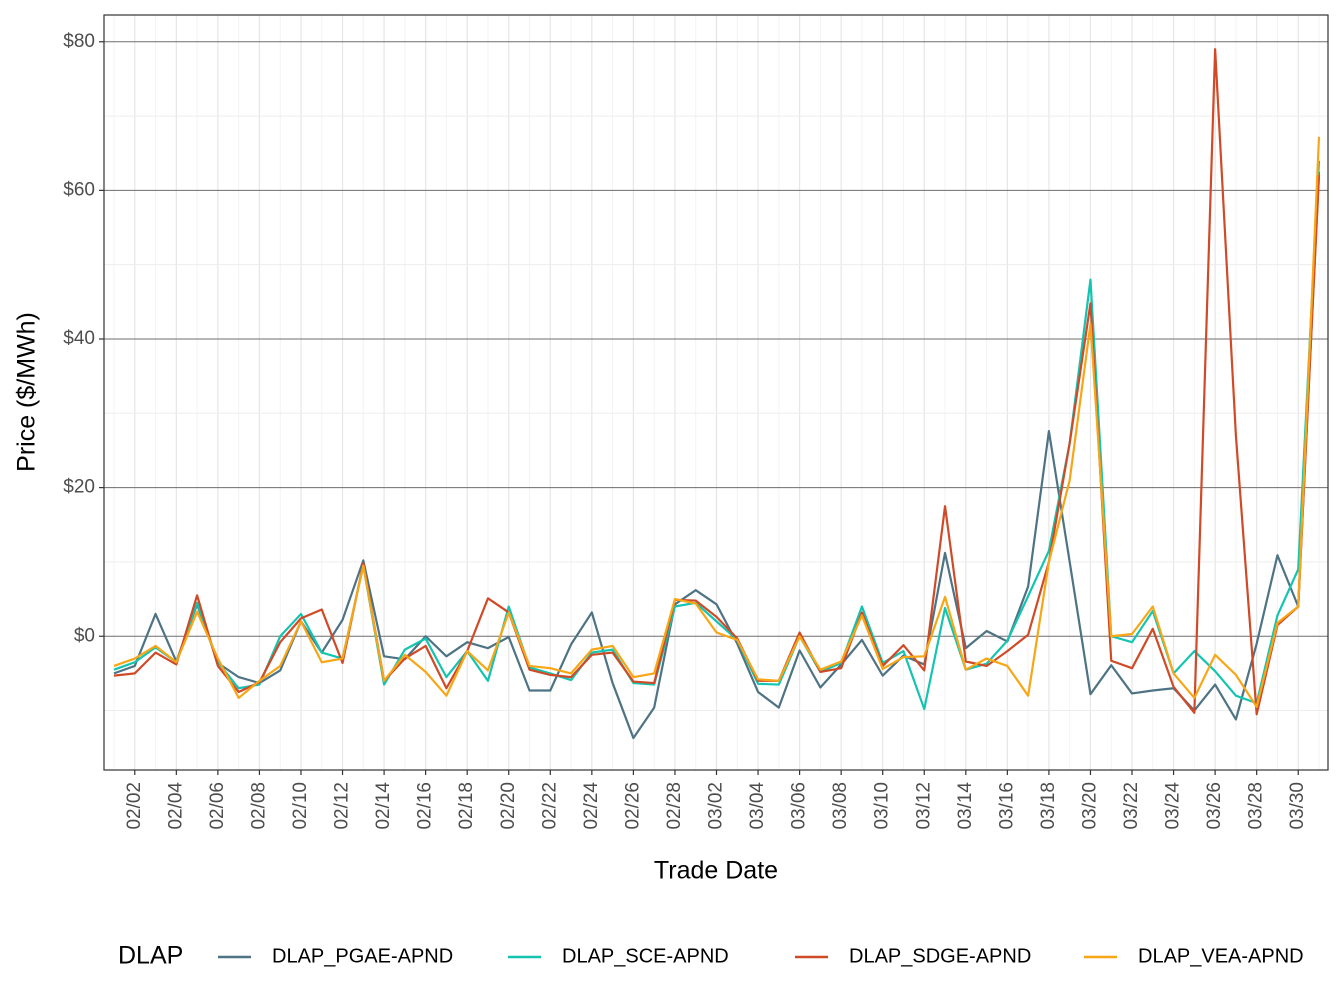  I want to click on y-tick-label: $60, so click(79, 189).